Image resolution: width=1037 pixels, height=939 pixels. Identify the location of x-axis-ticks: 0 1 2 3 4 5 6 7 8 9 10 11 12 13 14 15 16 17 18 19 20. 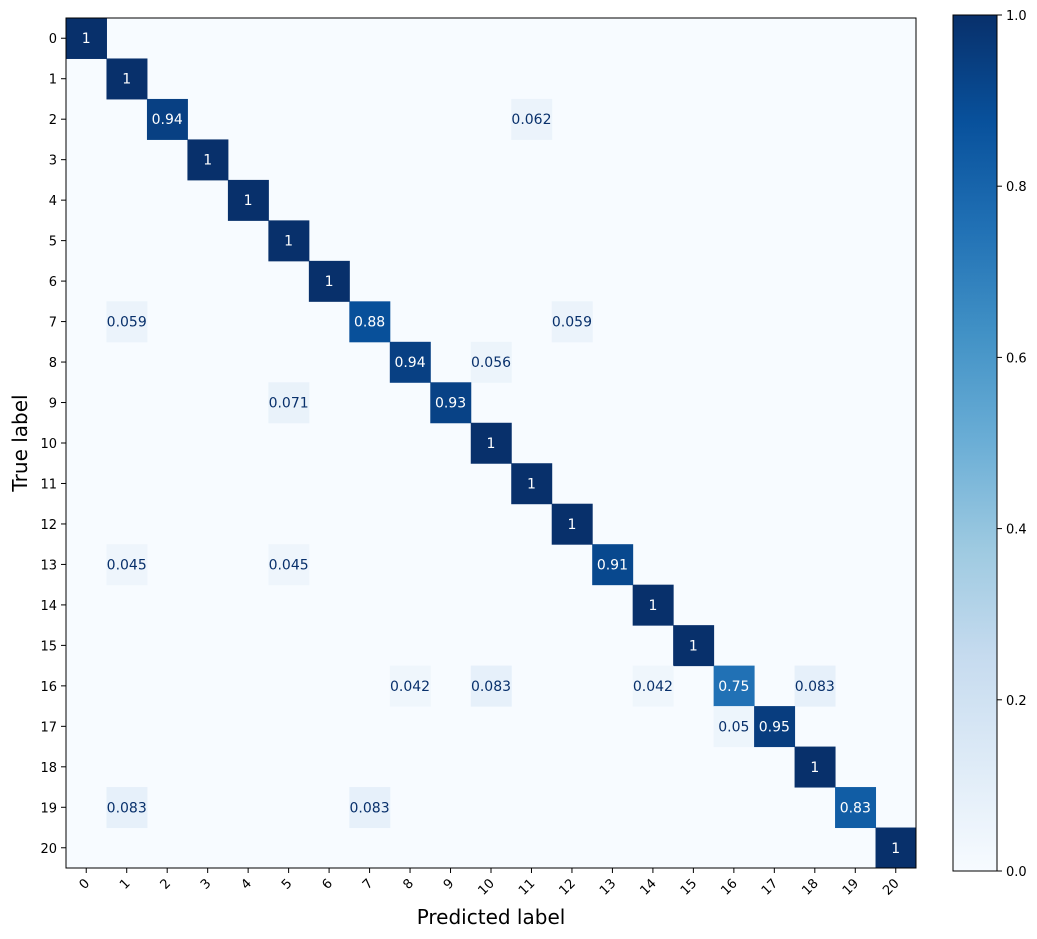
(490, 883).